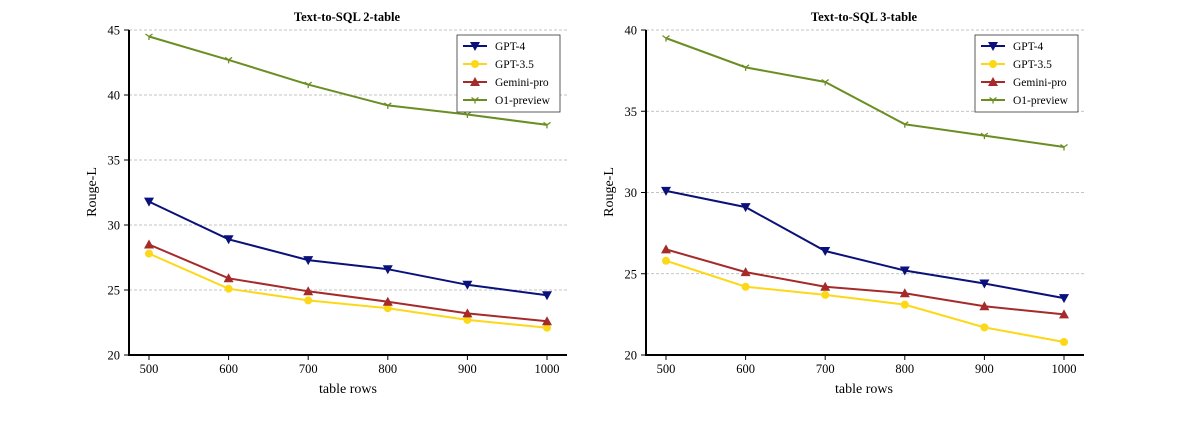 Image resolution: width=1199 pixels, height=429 pixels. What do you see at coordinates (1028, 47) in the screenshot?
I see `legend-label-gpt-4: GPT-4` at bounding box center [1028, 47].